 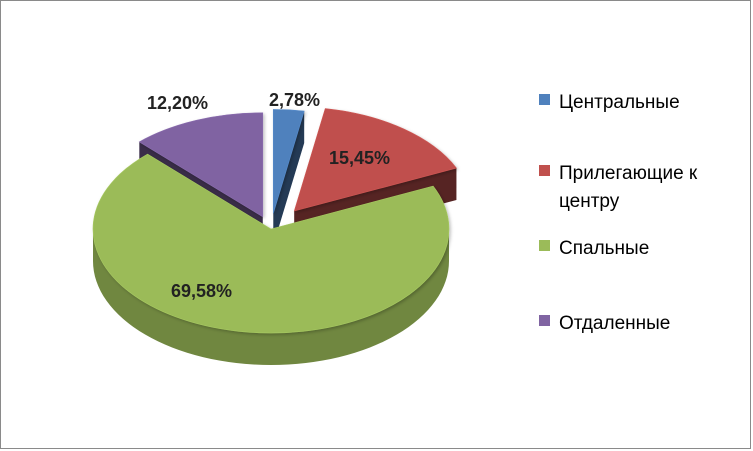 I want to click on slice-wall, so click(x=271, y=297).